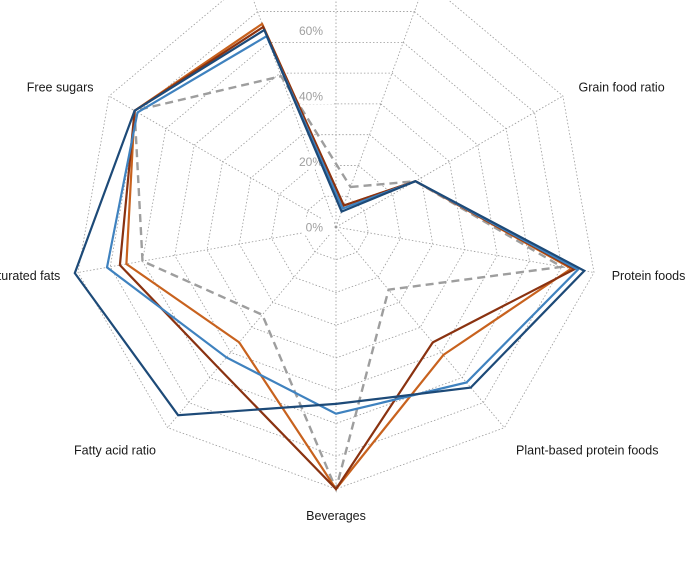  I want to click on axis-label-5: Fatty acid ratio, so click(115, 451).